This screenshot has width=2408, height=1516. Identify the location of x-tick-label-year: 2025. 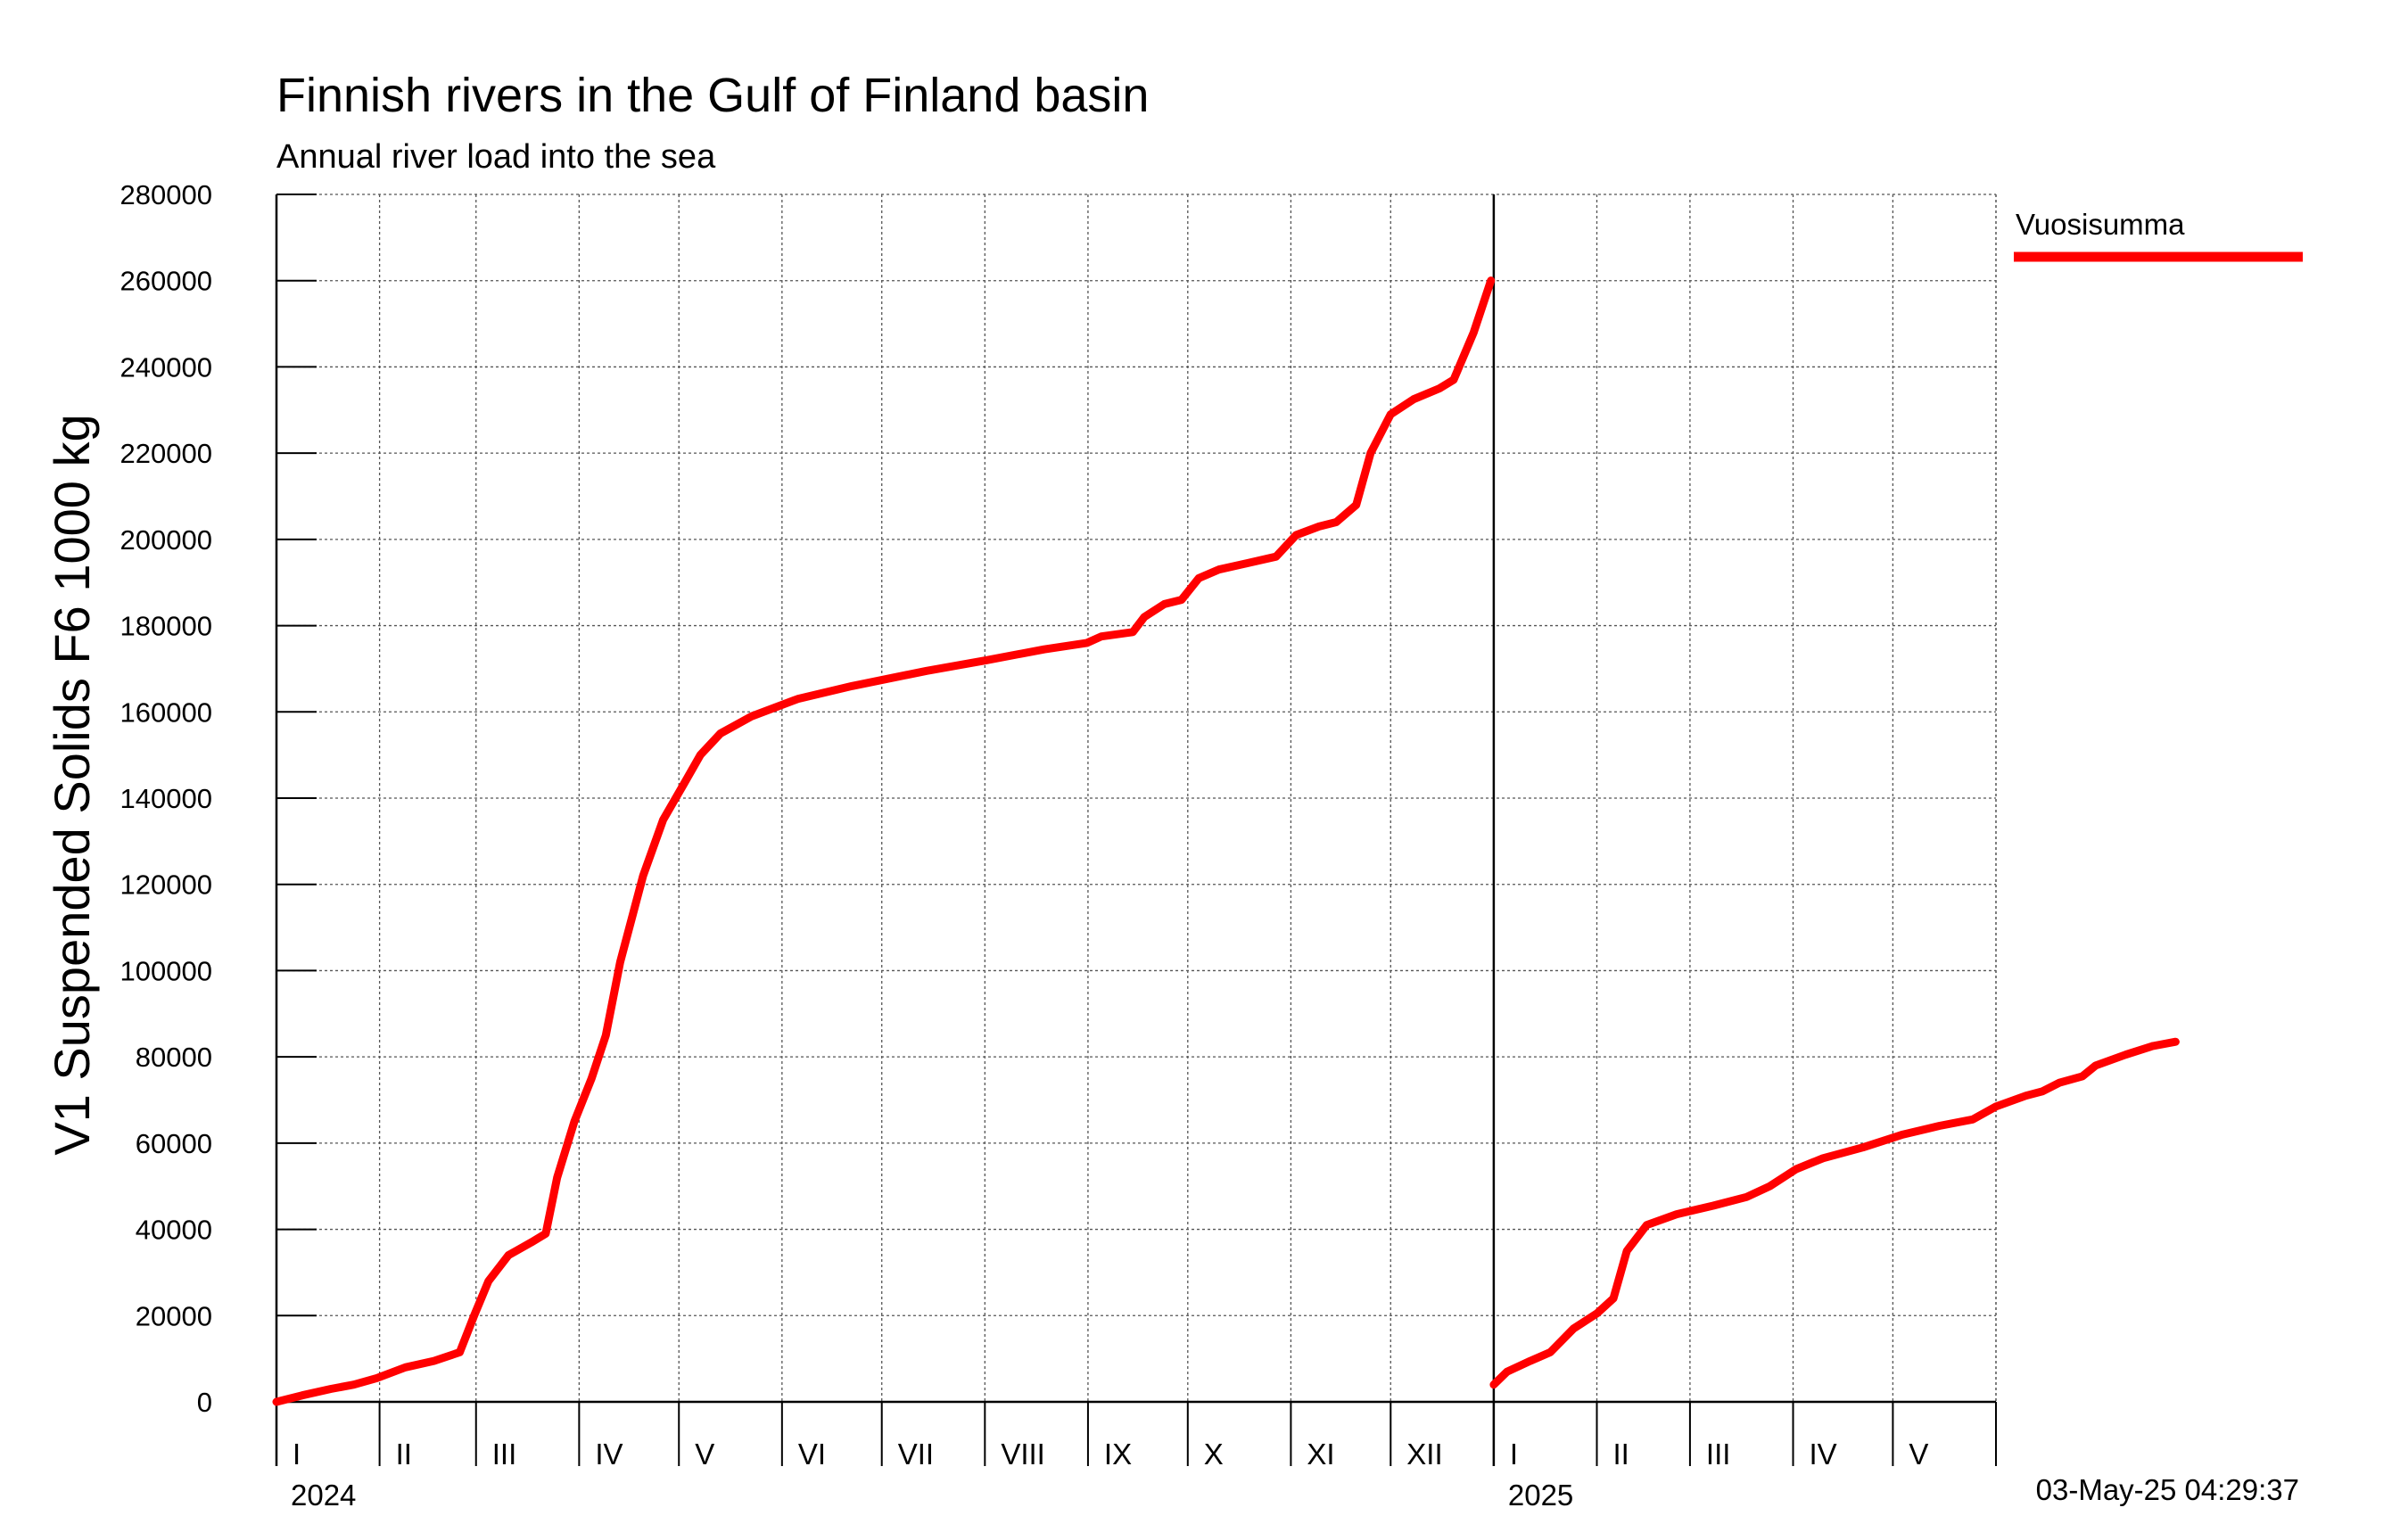
(1540, 1495).